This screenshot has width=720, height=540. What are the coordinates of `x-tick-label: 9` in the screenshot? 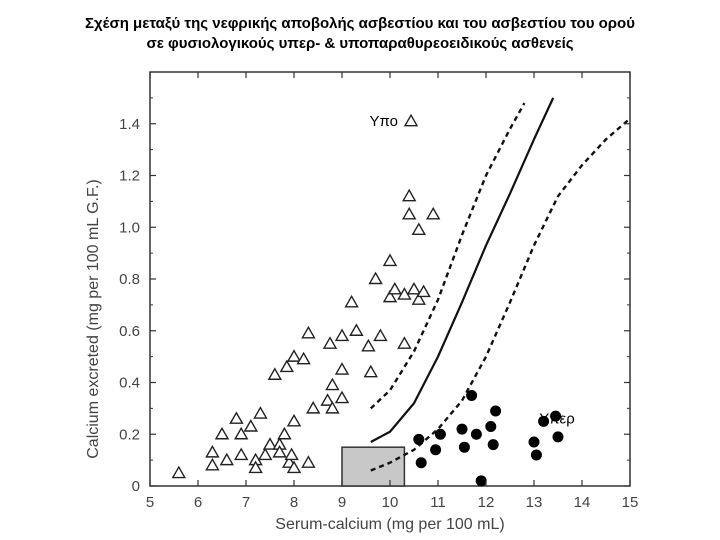 It's located at (342, 502).